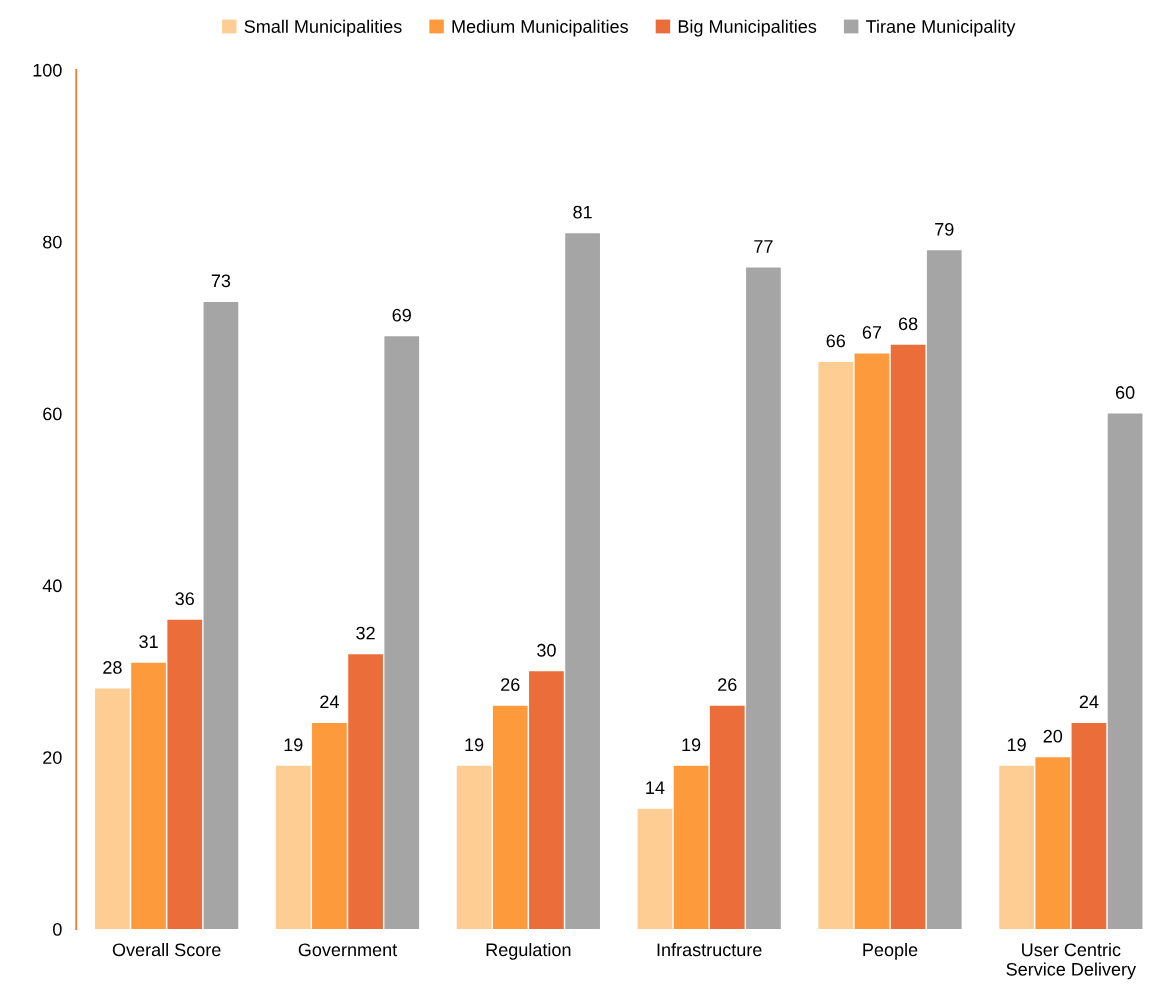  Describe the element at coordinates (546, 650) in the screenshot. I see `data-label: 30` at that location.